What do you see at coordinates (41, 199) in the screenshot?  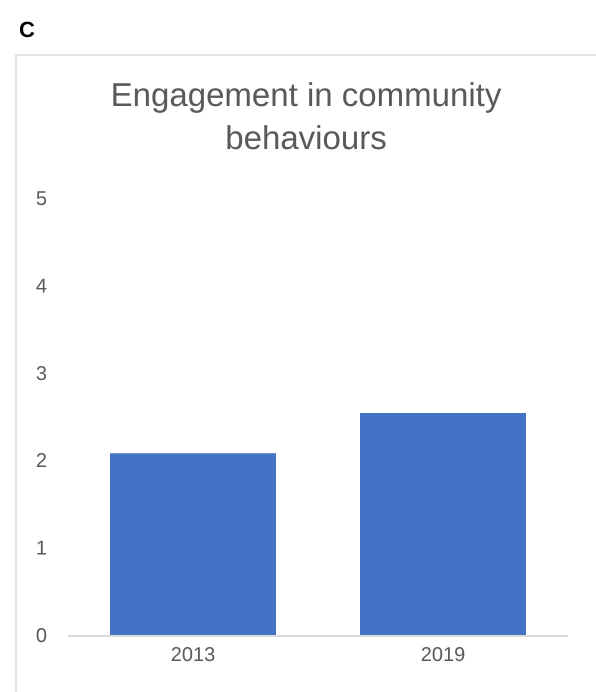 I see `y-tick-label: 5` at bounding box center [41, 199].